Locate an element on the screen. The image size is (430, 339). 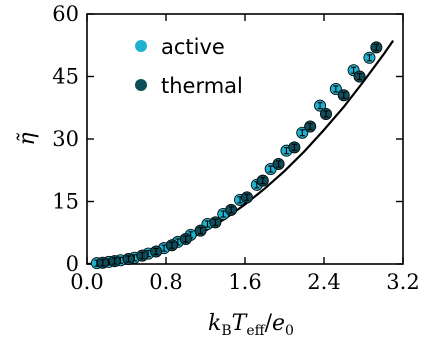
x-tick-label-0: 0.0 is located at coordinates (86, 282).